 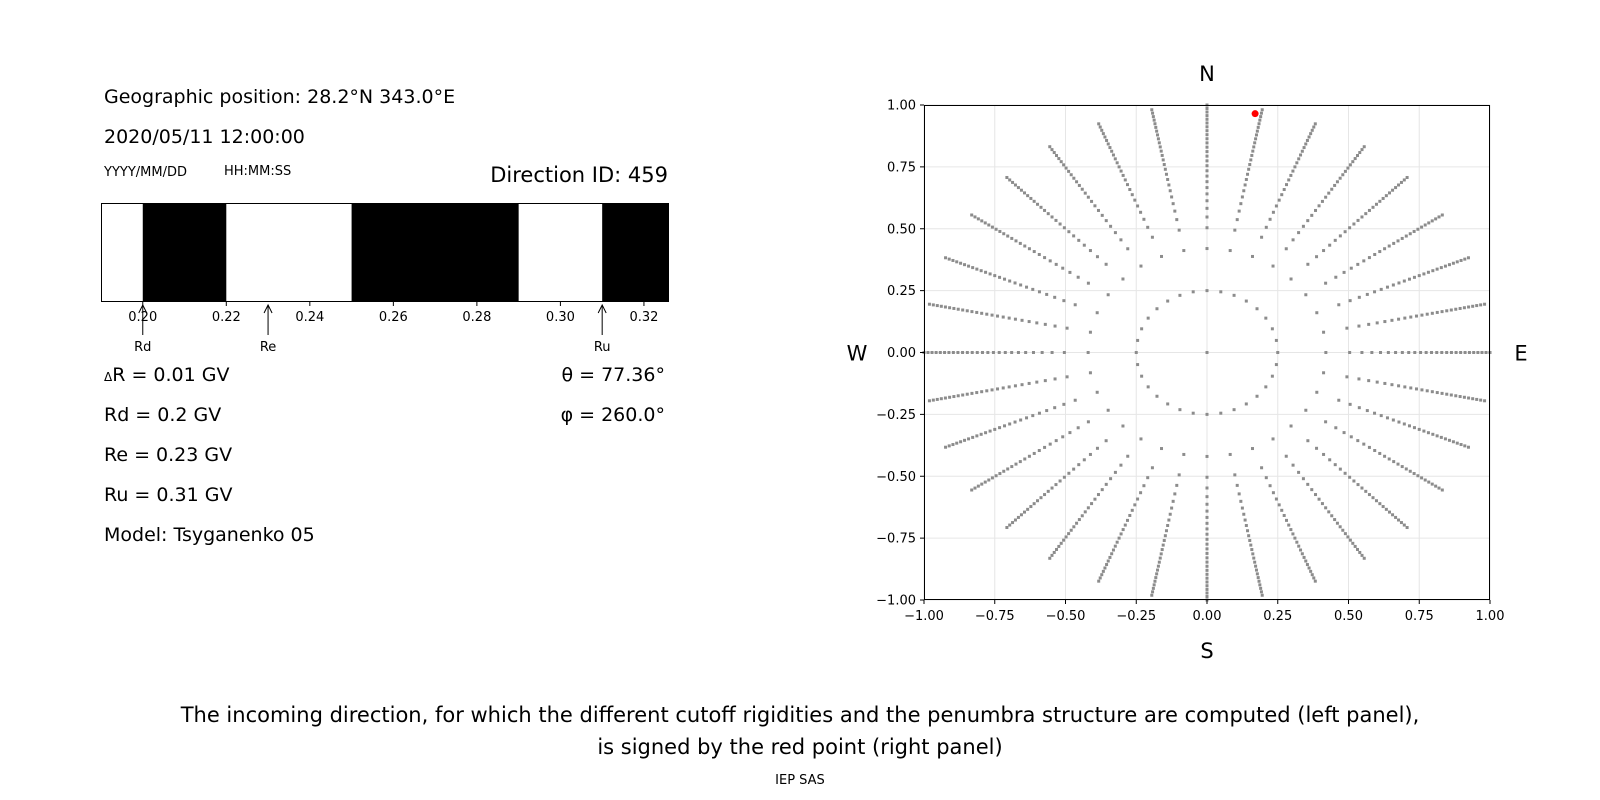 What do you see at coordinates (393, 317) in the screenshot?
I see `bar-tick-label: 0.26` at bounding box center [393, 317].